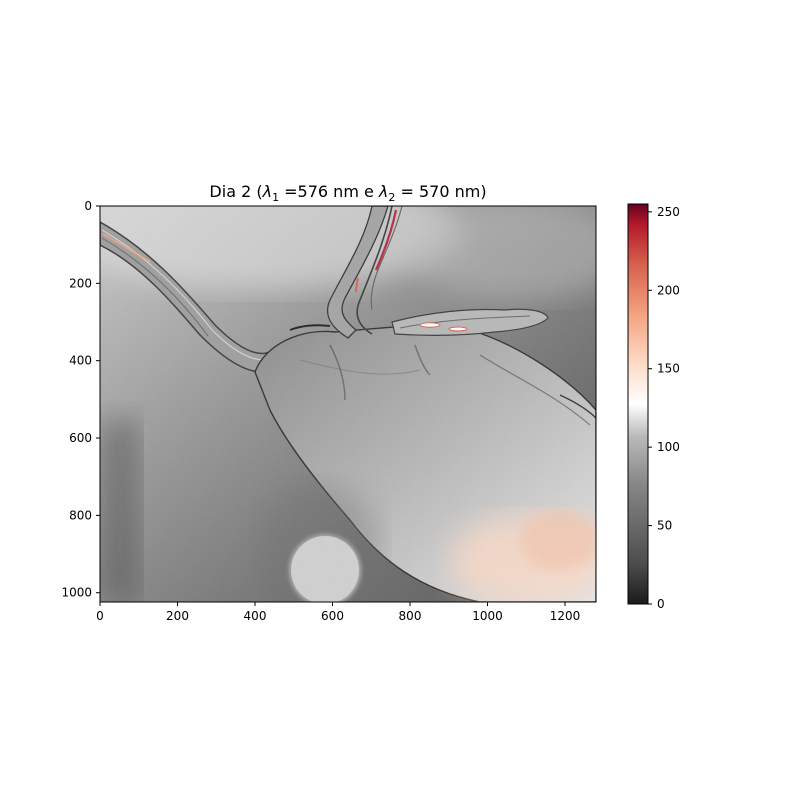 This screenshot has height=800, width=800. I want to click on x-tick-label: 400, so click(255, 616).